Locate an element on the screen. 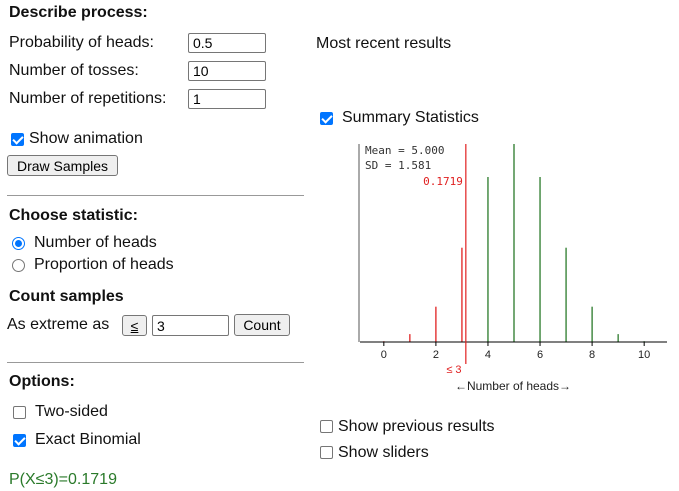 The height and width of the screenshot is (491, 679). mean-text: Mean = 5.000 is located at coordinates (404, 150).